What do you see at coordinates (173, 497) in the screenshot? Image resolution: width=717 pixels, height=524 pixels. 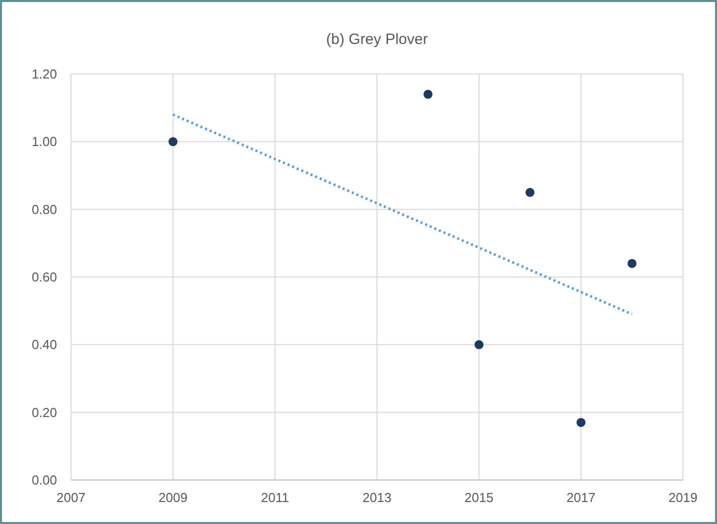 I see `x-tick-label: 2009` at bounding box center [173, 497].